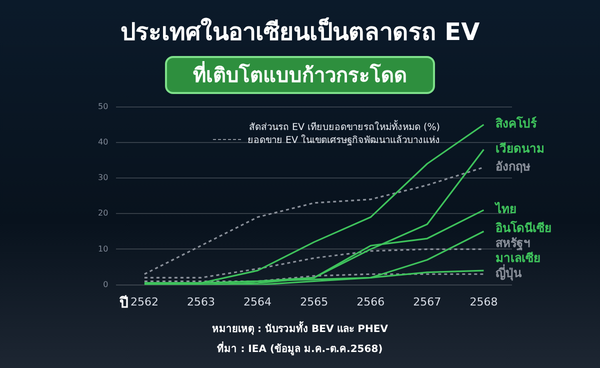 Image resolution: width=600 pixels, height=368 pixels. I want to click on y-tick-label: 40, so click(103, 141).